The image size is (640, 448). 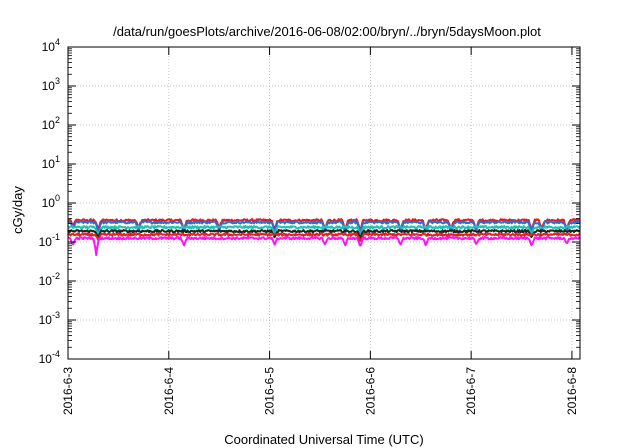 What do you see at coordinates (49, 357) in the screenshot?
I see `y-tick-label: 10⁻⁴` at bounding box center [49, 357].